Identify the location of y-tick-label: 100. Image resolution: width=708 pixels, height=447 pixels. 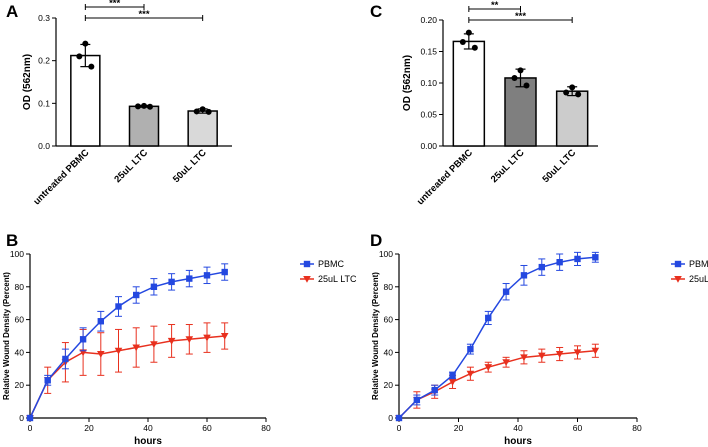
(17, 254).